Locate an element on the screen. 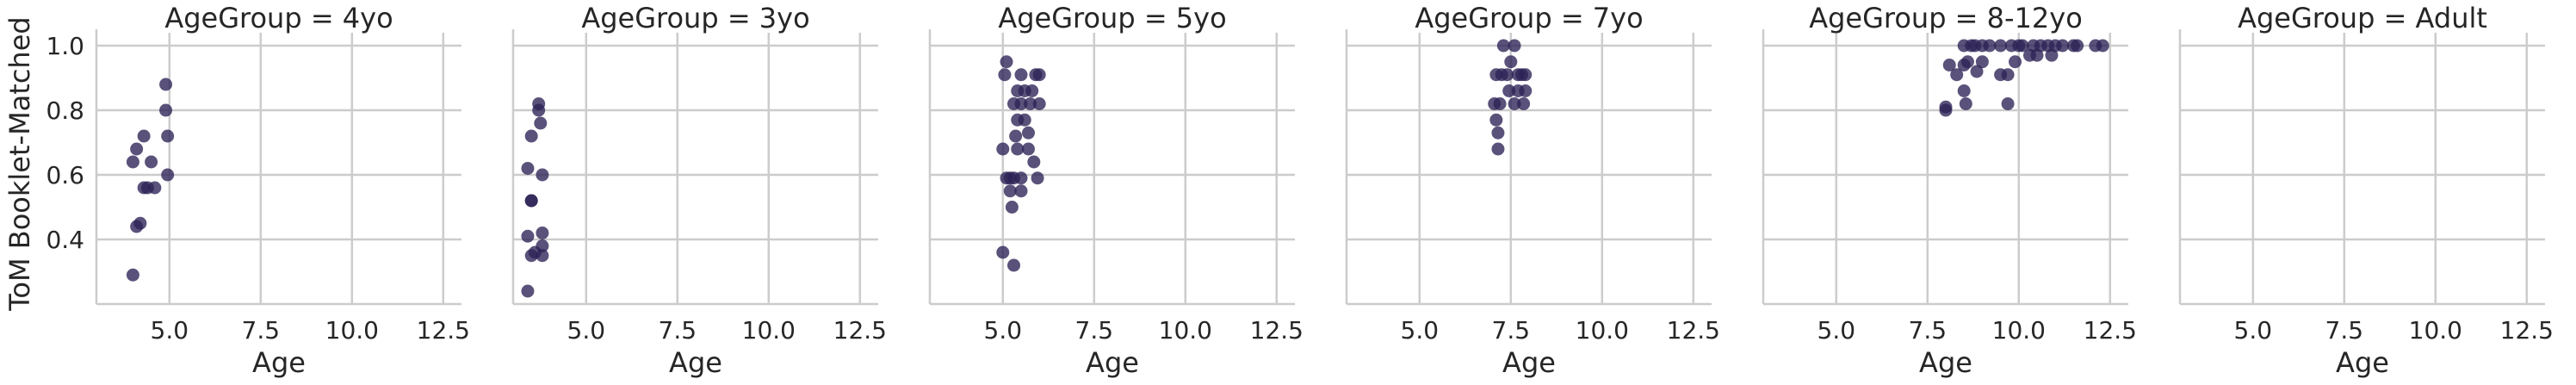  y-axis-label: ToM Booklet-Matched is located at coordinates (19, 163).